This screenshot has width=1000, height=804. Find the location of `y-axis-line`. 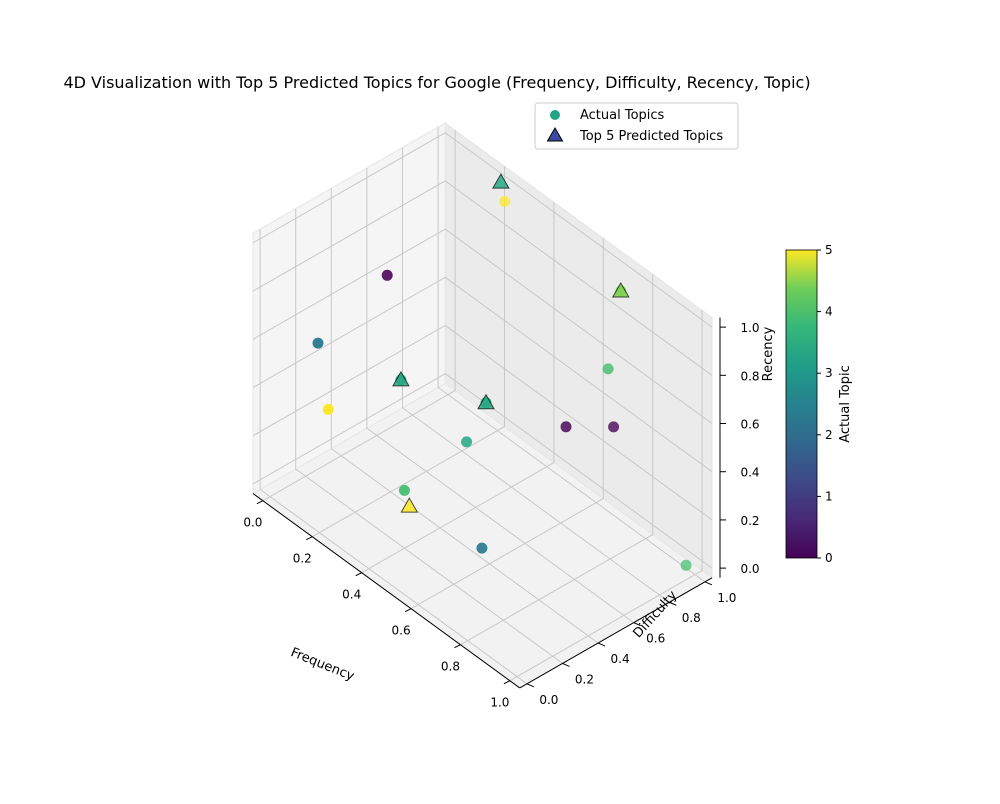

y-axis-line is located at coordinates (616, 633).